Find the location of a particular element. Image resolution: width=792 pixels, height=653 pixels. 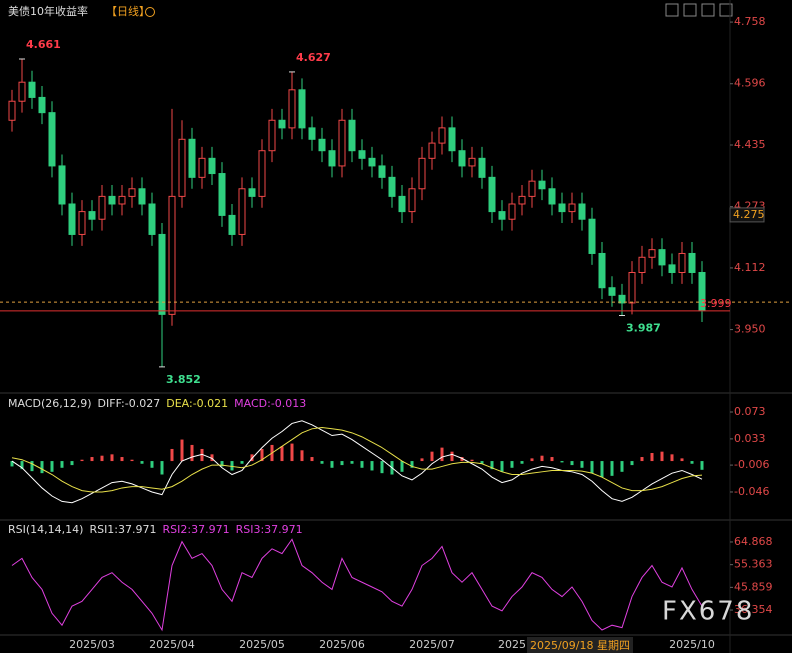

y-tick-label: 36.354 is located at coordinates (753, 609).